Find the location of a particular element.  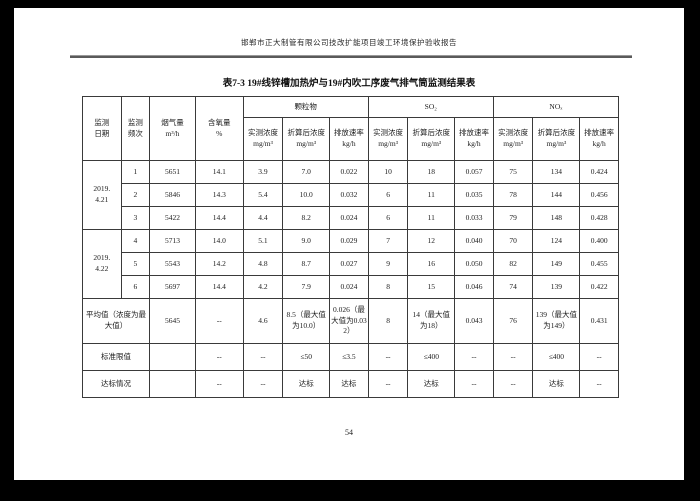

table-cell: 0.455 is located at coordinates (599, 264).